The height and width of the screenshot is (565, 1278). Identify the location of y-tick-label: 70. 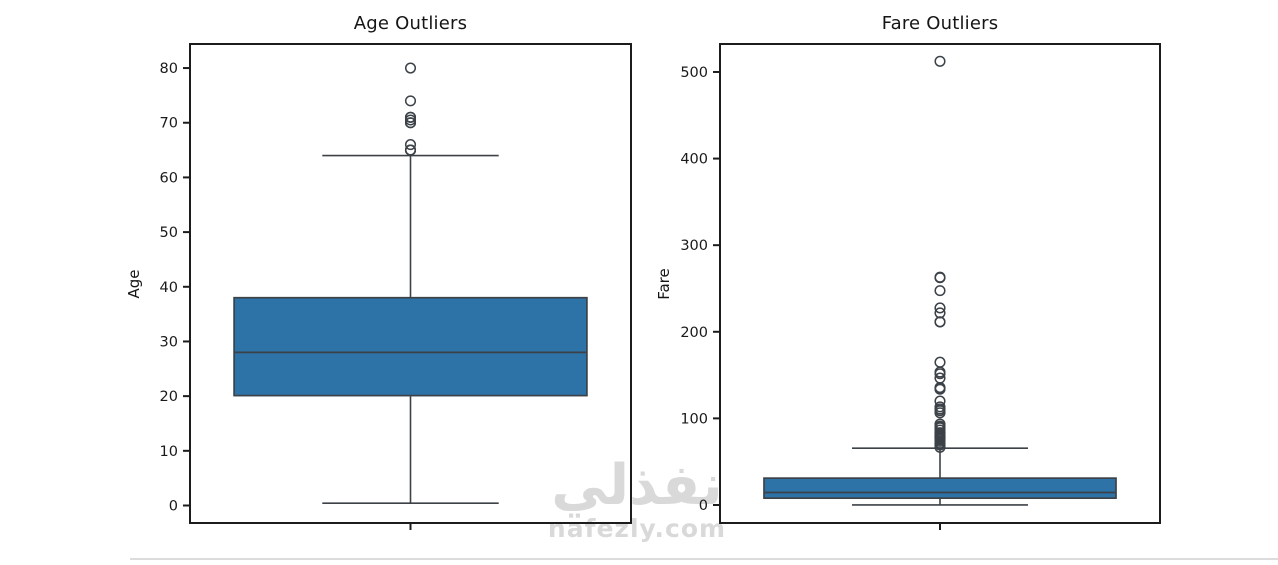
(169, 124).